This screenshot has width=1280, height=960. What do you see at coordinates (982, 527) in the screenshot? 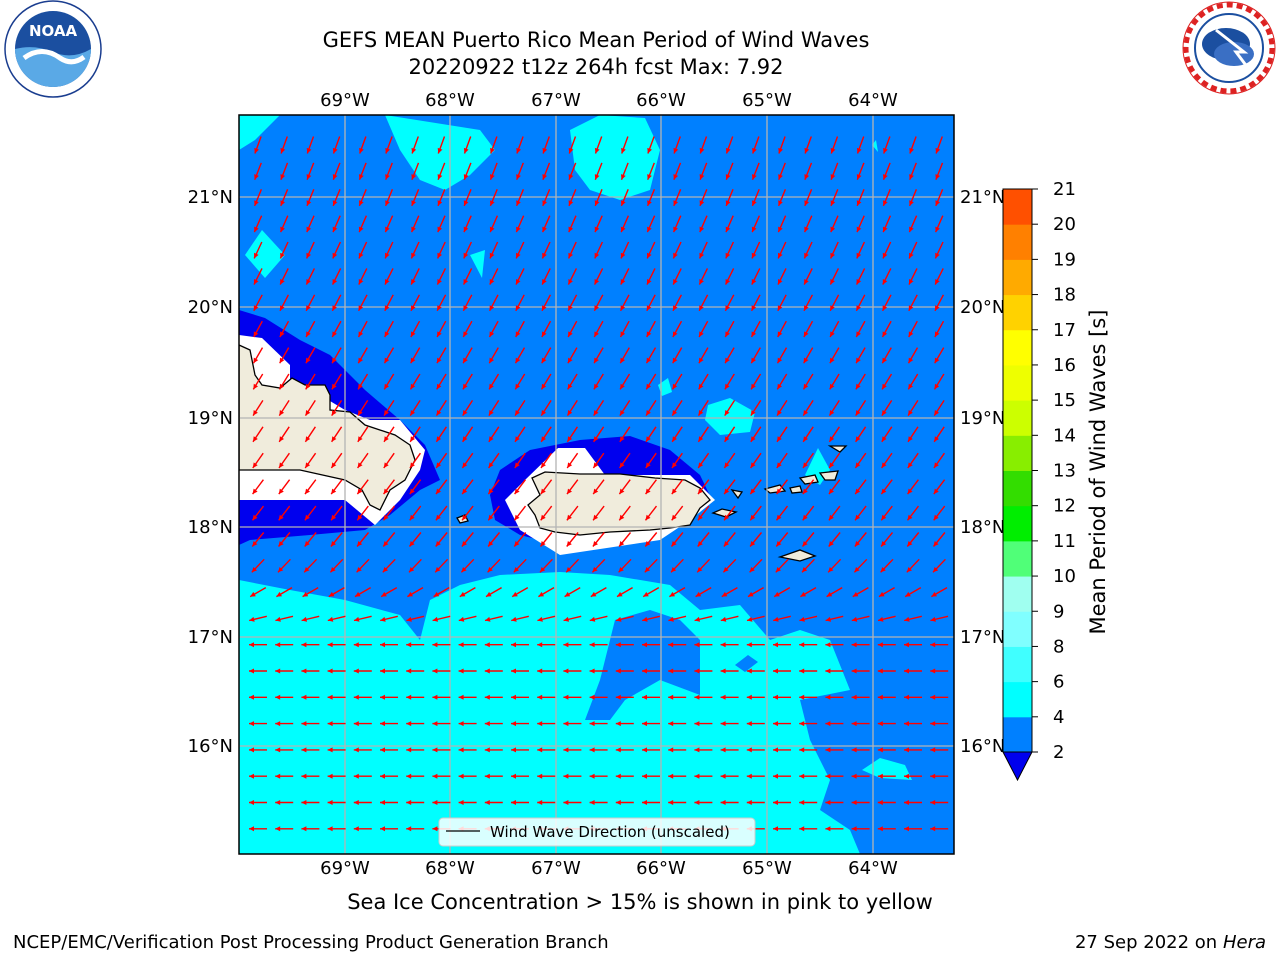
I see `lat-label: 18°N` at bounding box center [982, 527].